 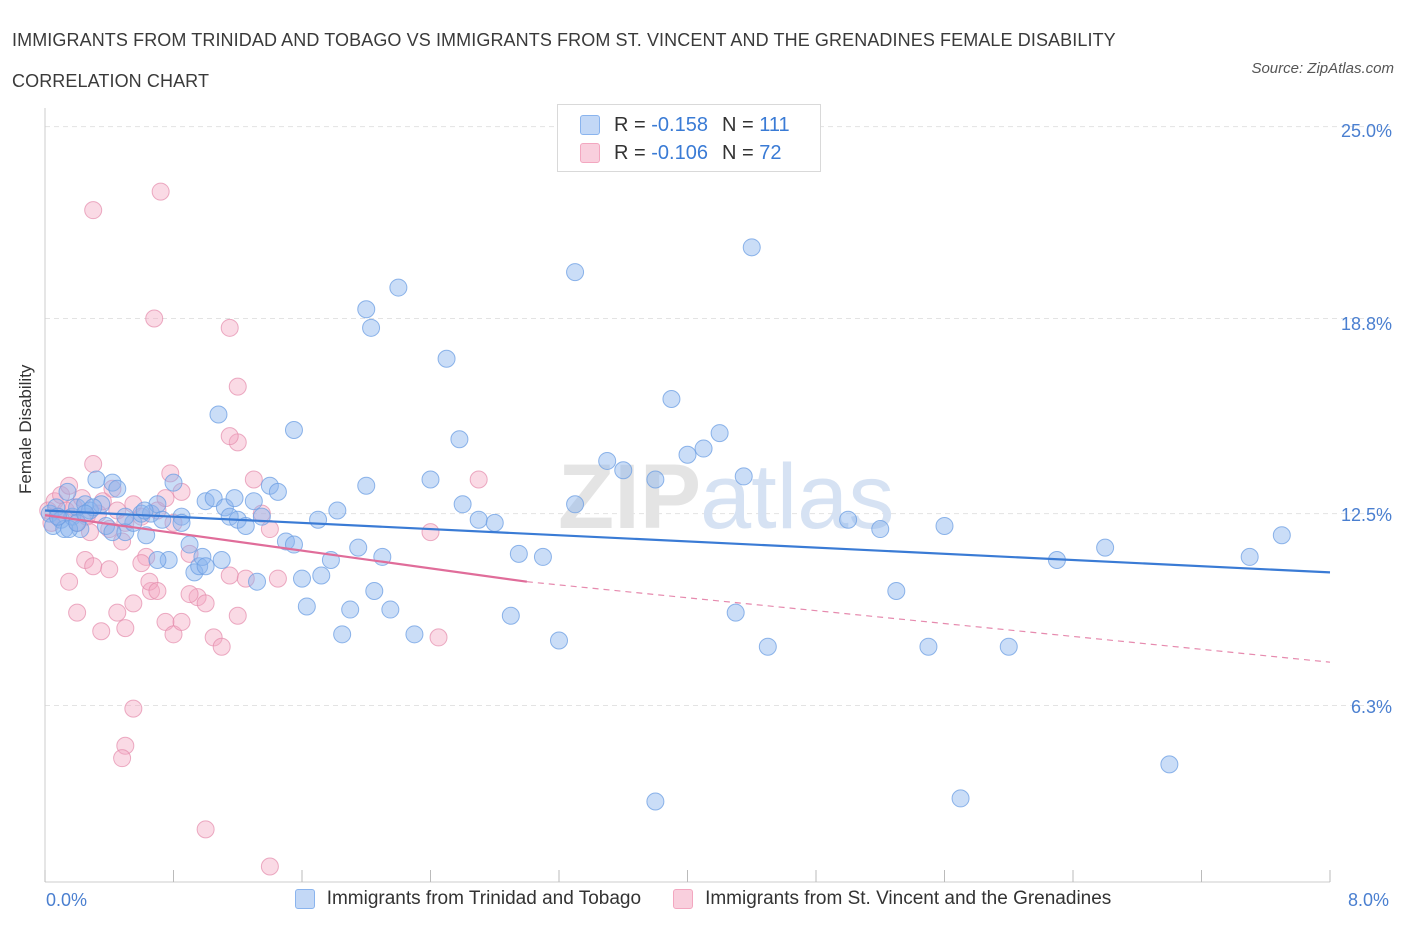 I want to click on x-tick-label: 0.0%, so click(x=67, y=900).